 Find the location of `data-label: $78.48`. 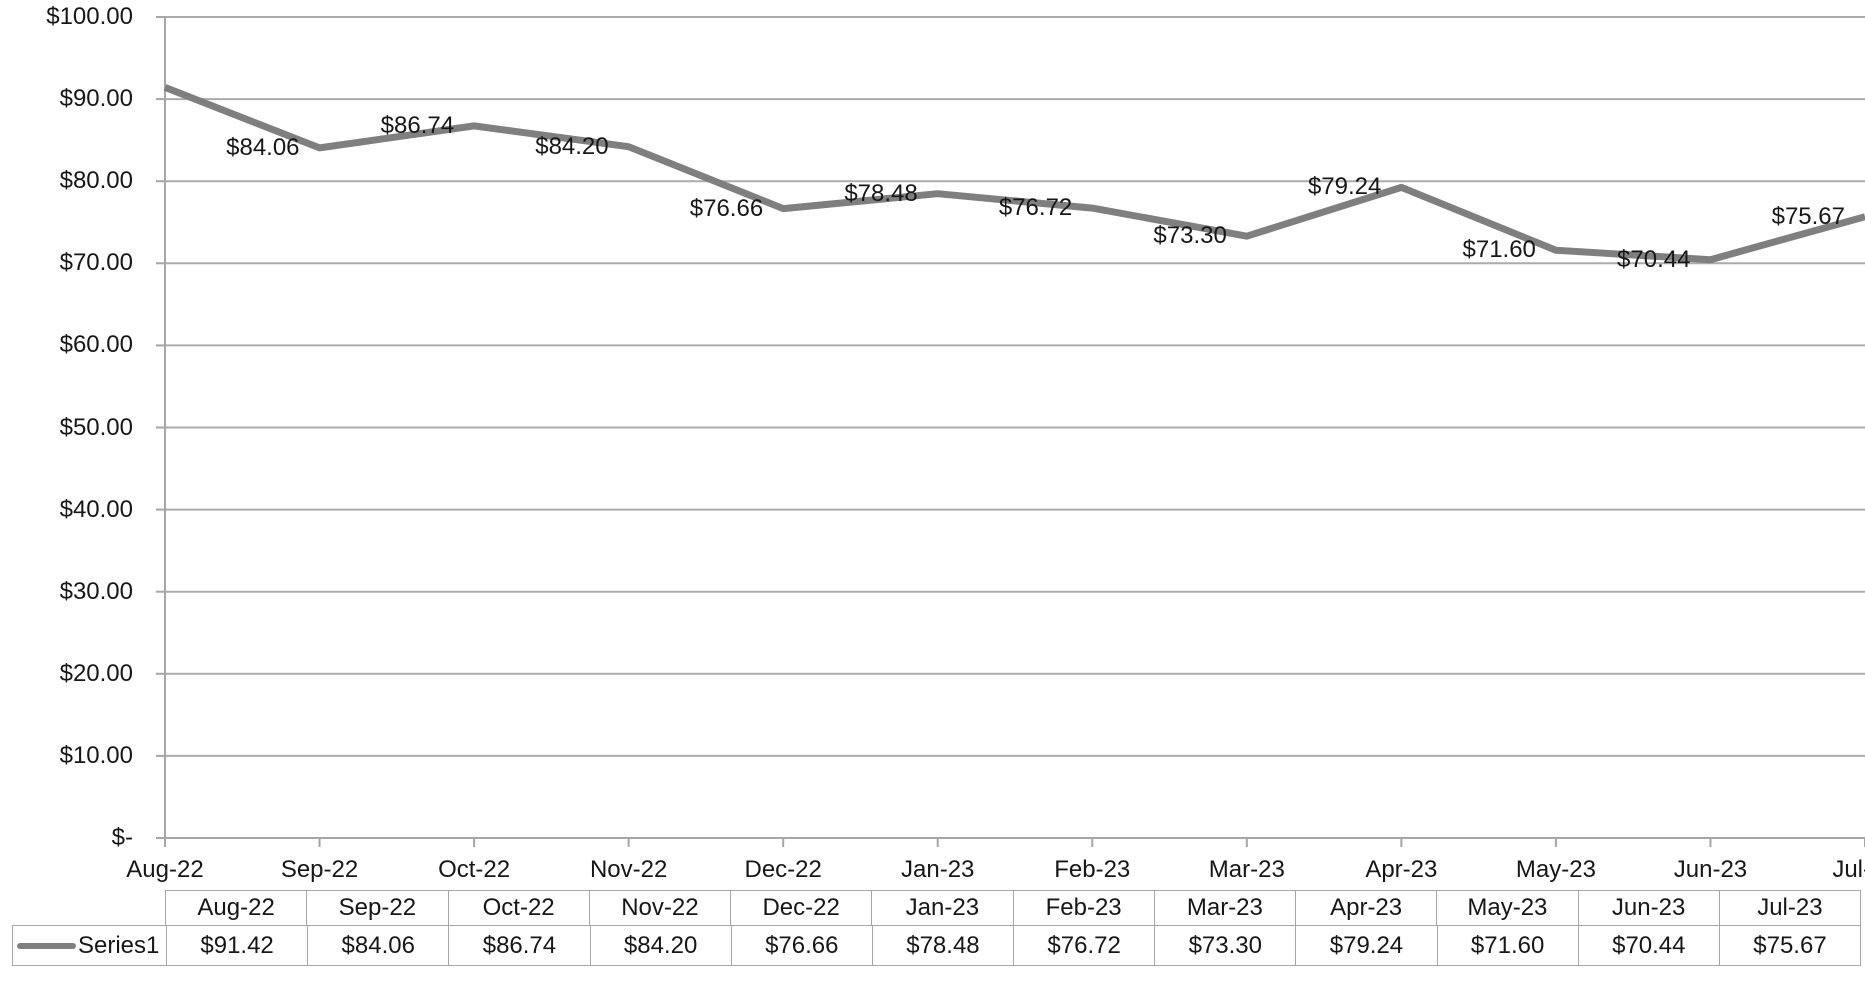

data-label: $78.48 is located at coordinates (881, 193).